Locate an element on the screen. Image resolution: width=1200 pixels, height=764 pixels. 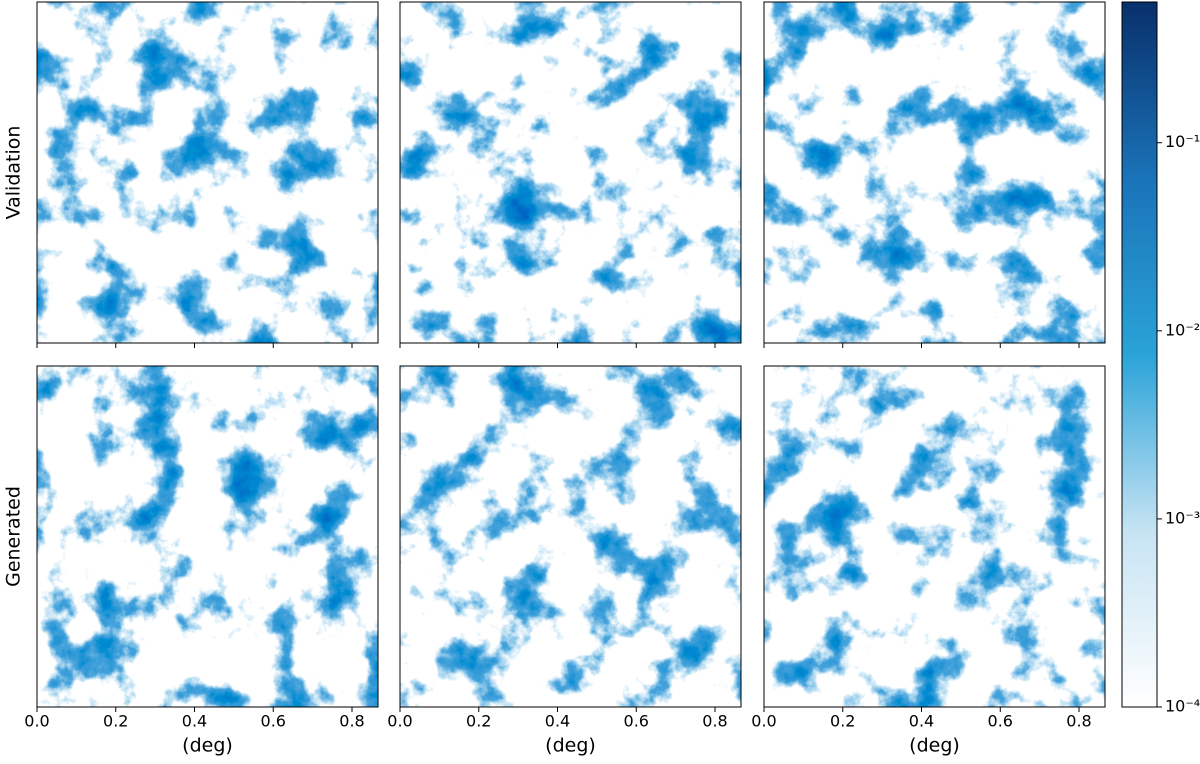
row-label: Generated is located at coordinates (14, 536).